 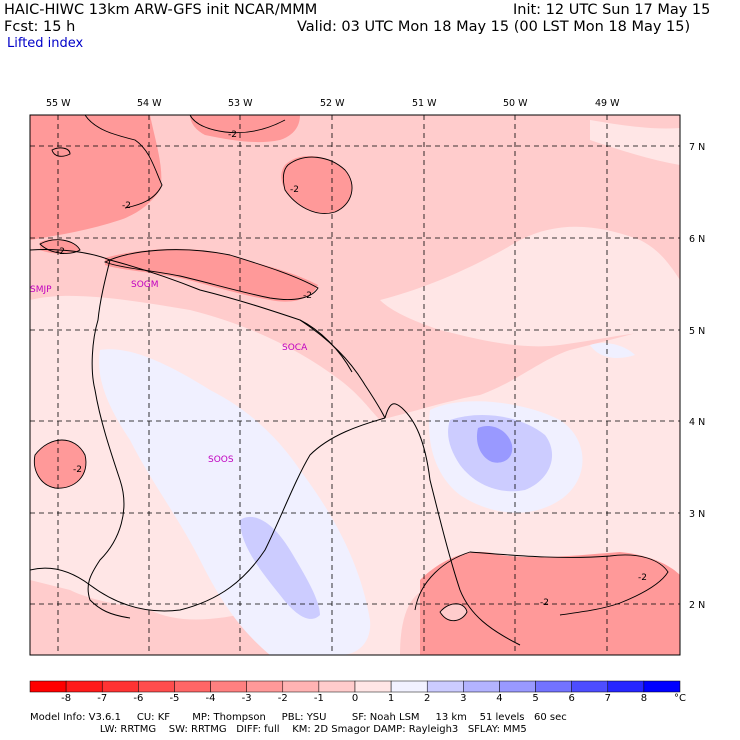 What do you see at coordinates (240, 103) in the screenshot?
I see `lon-label: 53 W` at bounding box center [240, 103].